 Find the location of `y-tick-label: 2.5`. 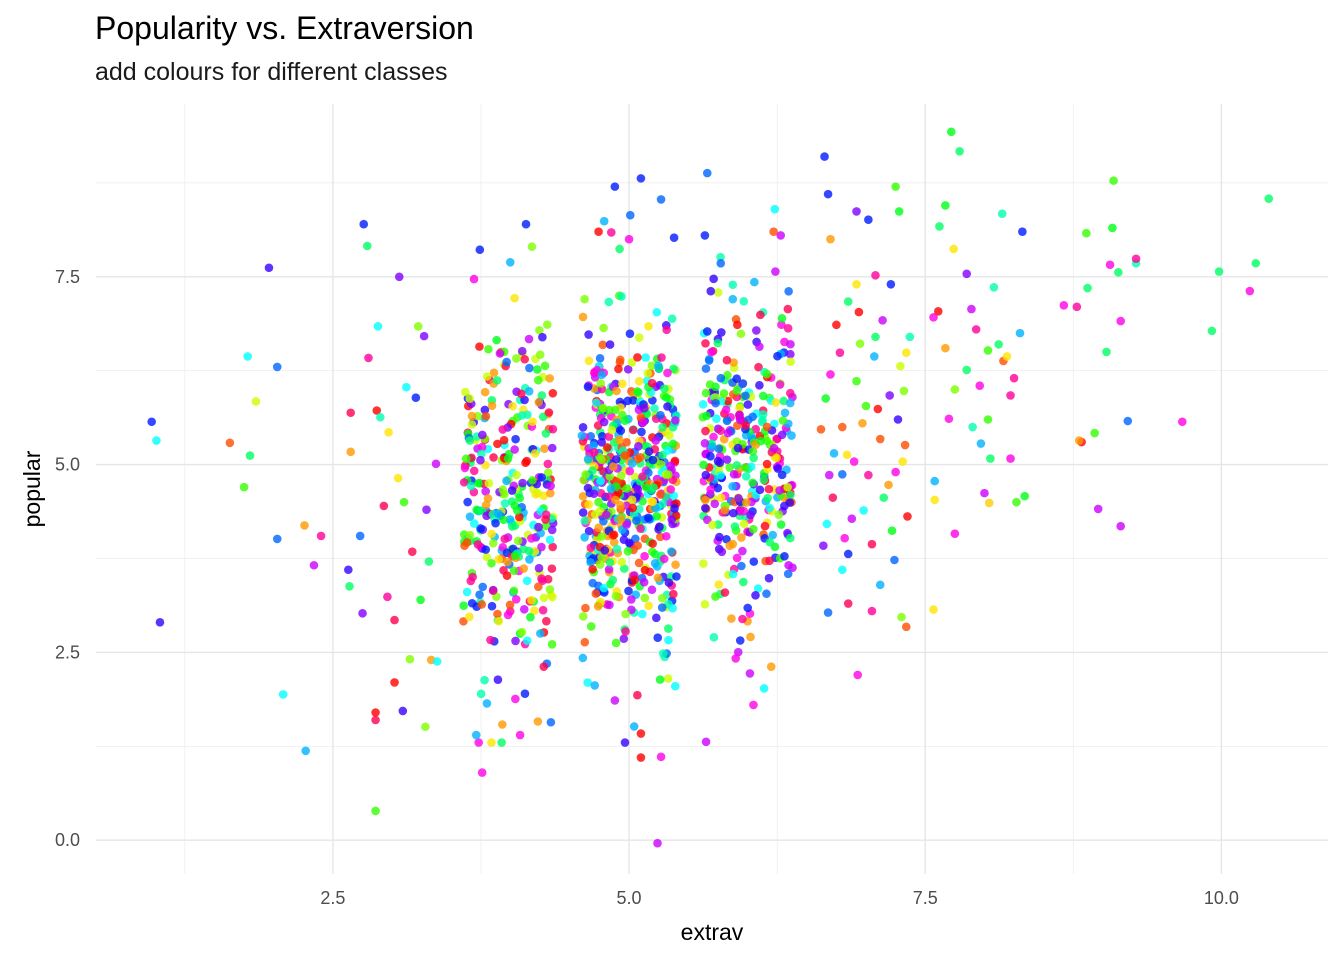

y-tick-label: 2.5 is located at coordinates (67, 652).